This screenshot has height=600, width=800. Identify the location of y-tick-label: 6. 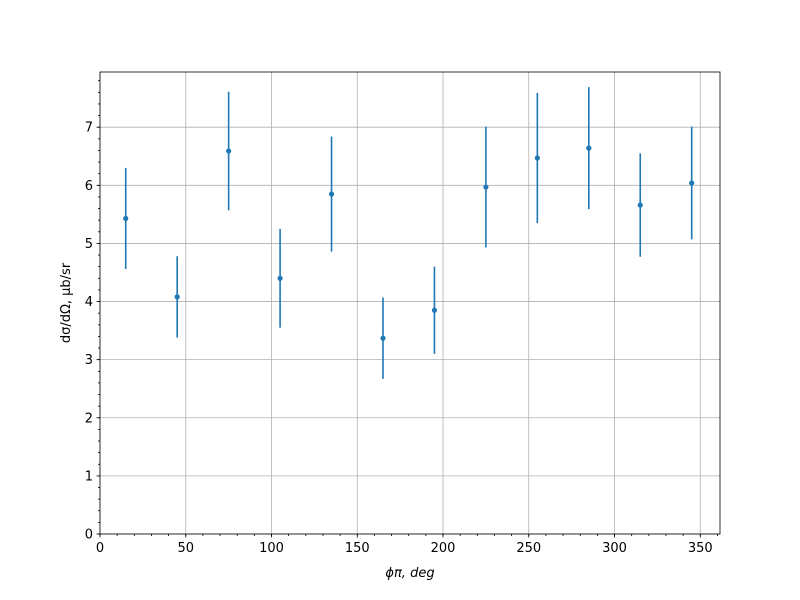
(89, 186).